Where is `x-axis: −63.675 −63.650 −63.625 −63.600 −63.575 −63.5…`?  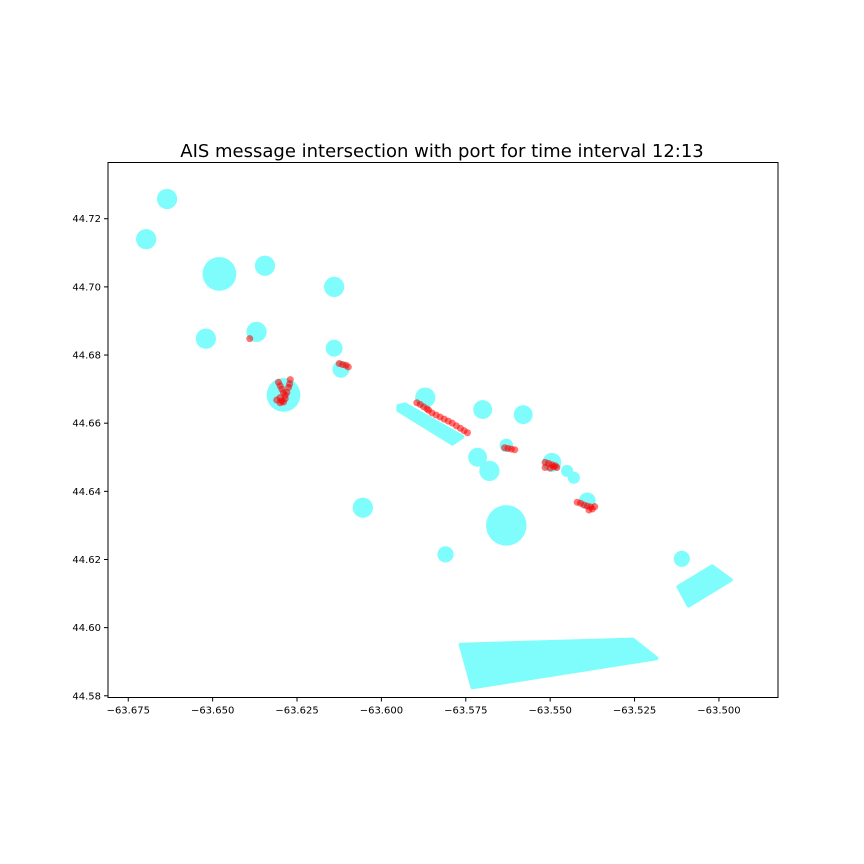
x-axis: −63.675 −63.650 −63.625 −63.600 −63.575 −63.5… is located at coordinates (424, 707).